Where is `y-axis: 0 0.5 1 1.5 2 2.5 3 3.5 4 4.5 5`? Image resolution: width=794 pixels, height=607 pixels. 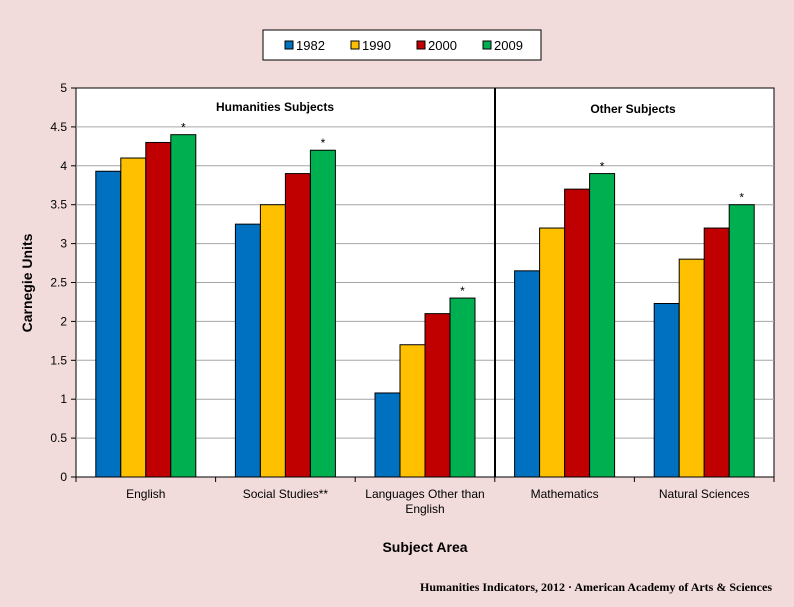 y-axis: 0 0.5 1 1.5 2 2.5 3 3.5 4 4.5 5 is located at coordinates (63, 282).